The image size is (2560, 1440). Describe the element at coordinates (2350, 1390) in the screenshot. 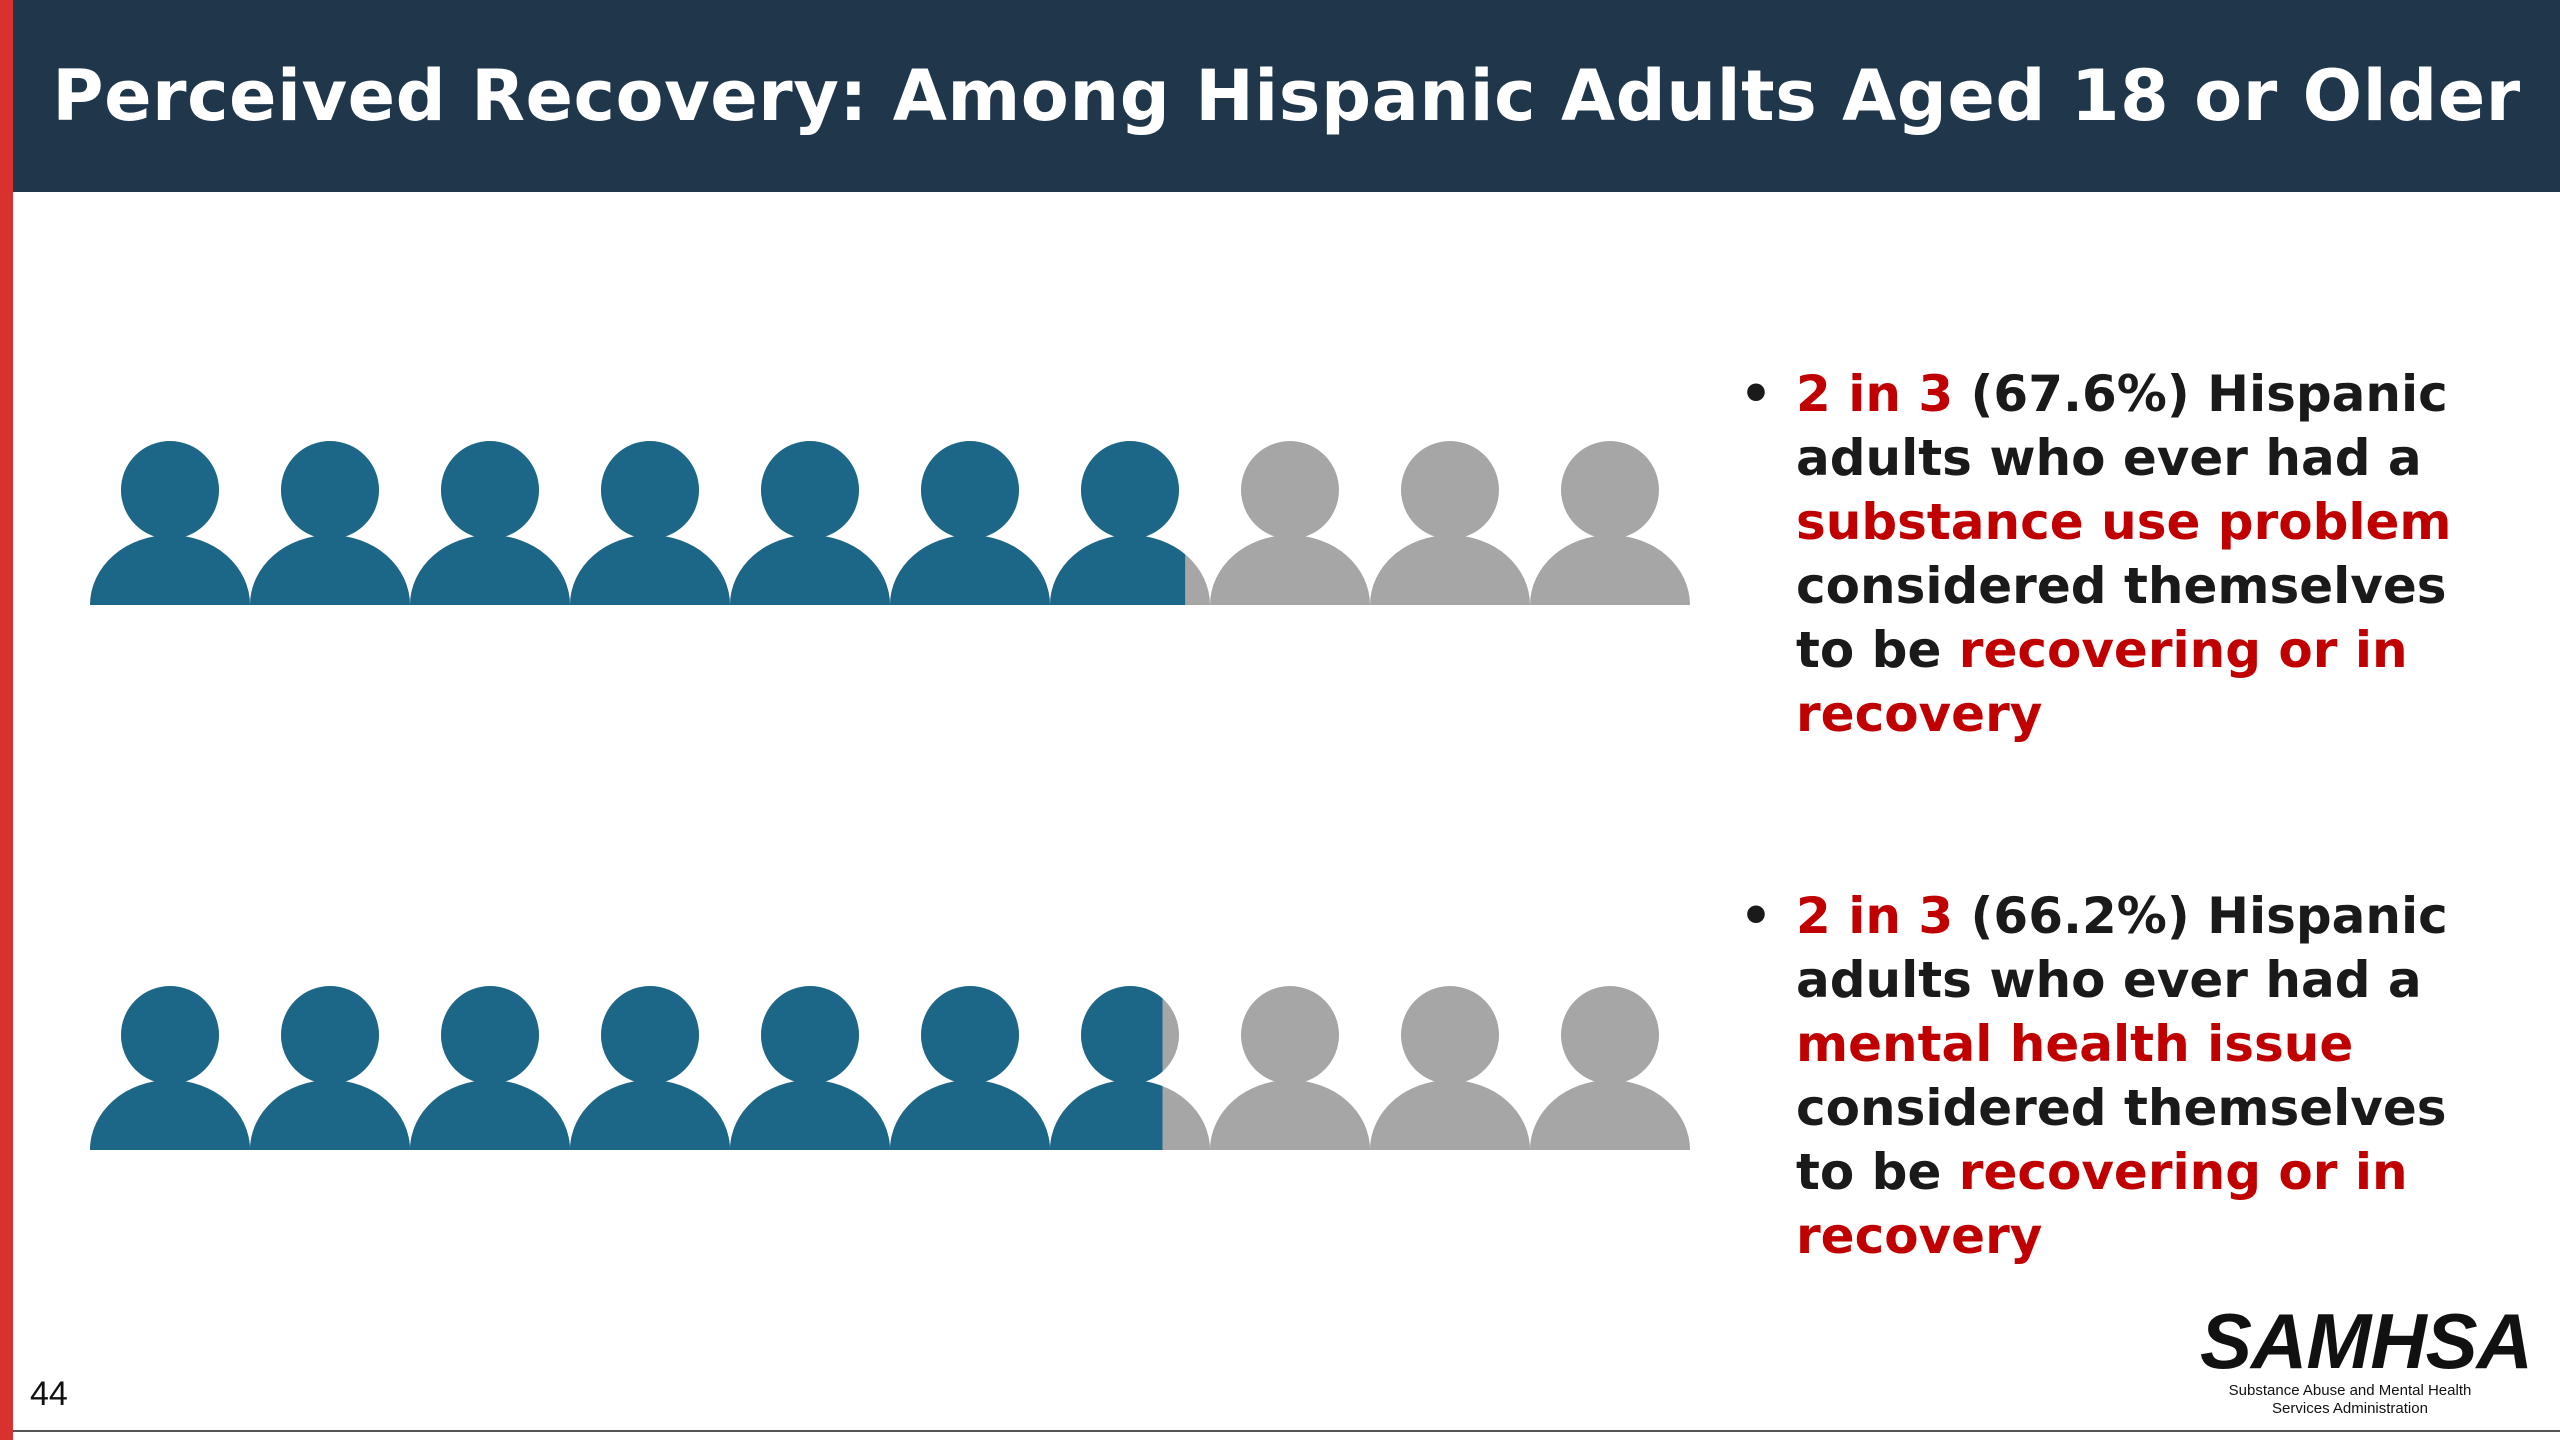

I see `logo-subtitle-line1: Substance Abuse and Mental Health` at that location.